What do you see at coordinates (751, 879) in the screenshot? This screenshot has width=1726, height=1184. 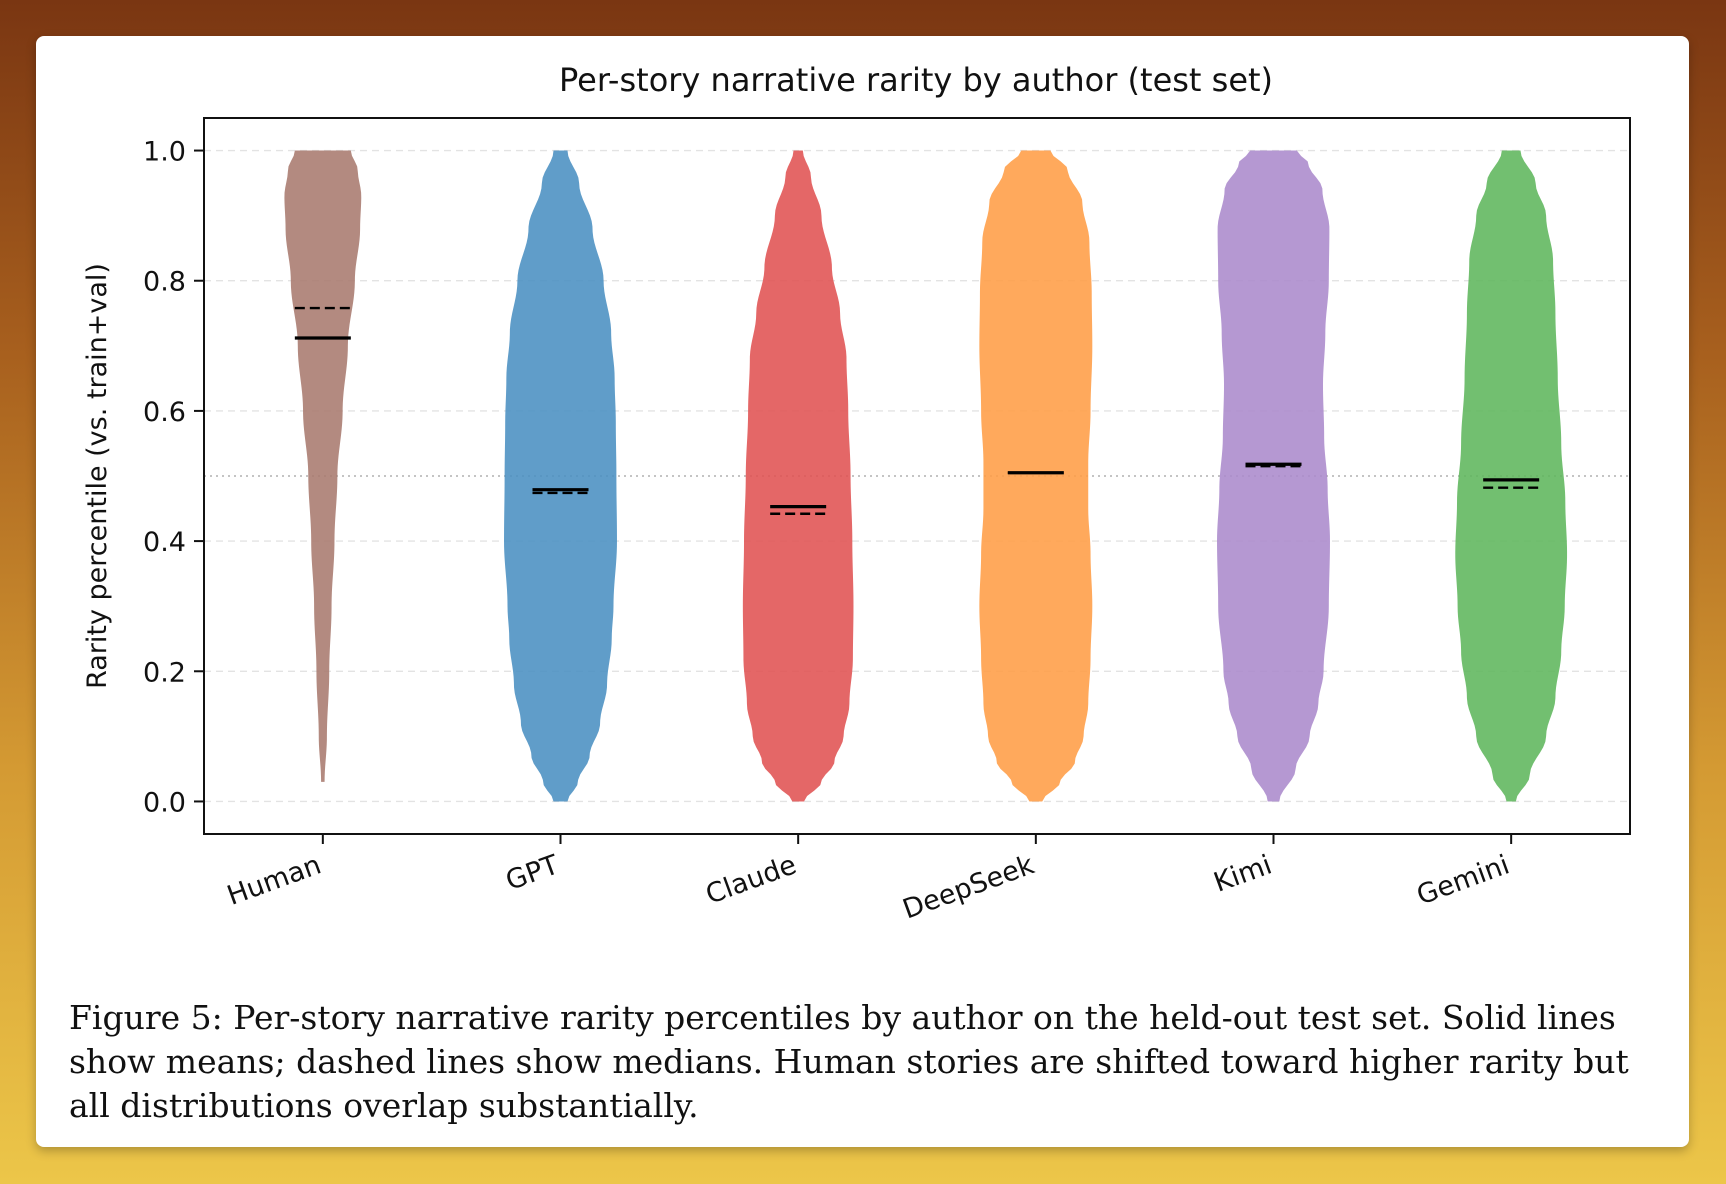 I see `x-tick-label-claude: Claude` at bounding box center [751, 879].